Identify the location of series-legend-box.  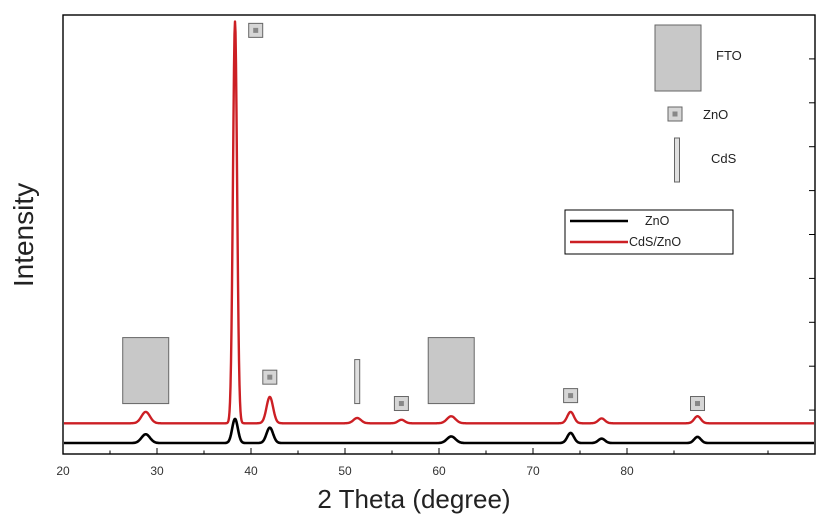
(649, 232).